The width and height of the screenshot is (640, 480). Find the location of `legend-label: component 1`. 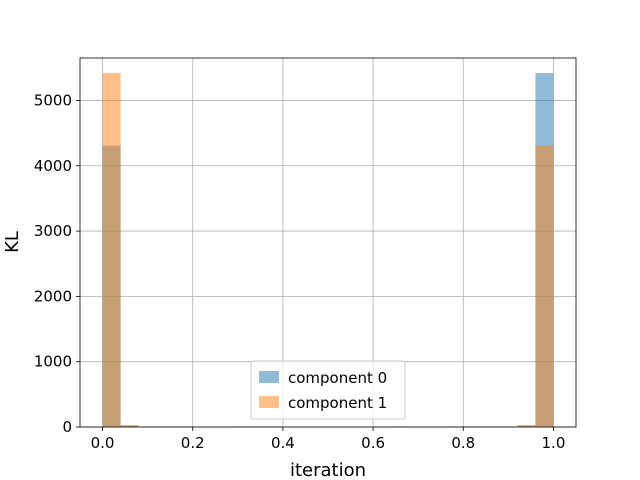

legend-label: component 1 is located at coordinates (337, 403).